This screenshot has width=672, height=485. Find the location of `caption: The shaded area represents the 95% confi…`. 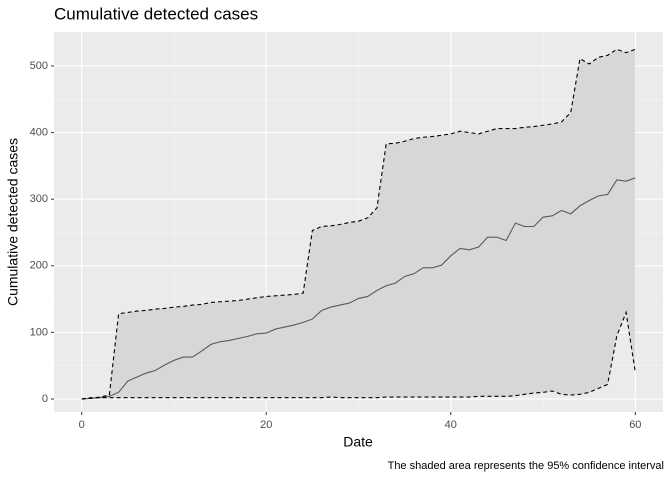

caption: The shaded area represents the 95% confi… is located at coordinates (526, 466).